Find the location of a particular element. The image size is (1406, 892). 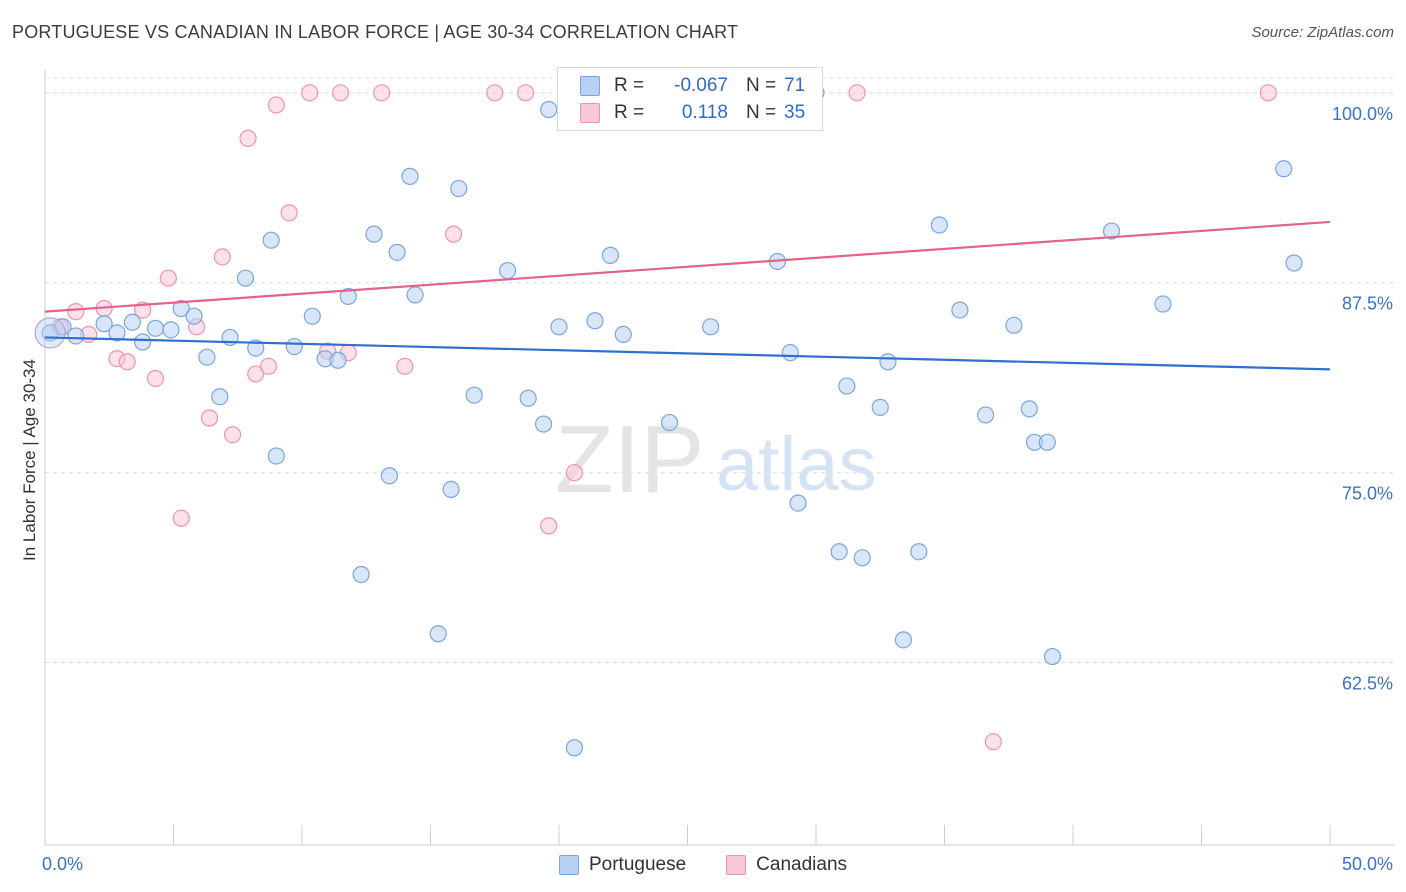

portuguese-swatch is located at coordinates (590, 86).